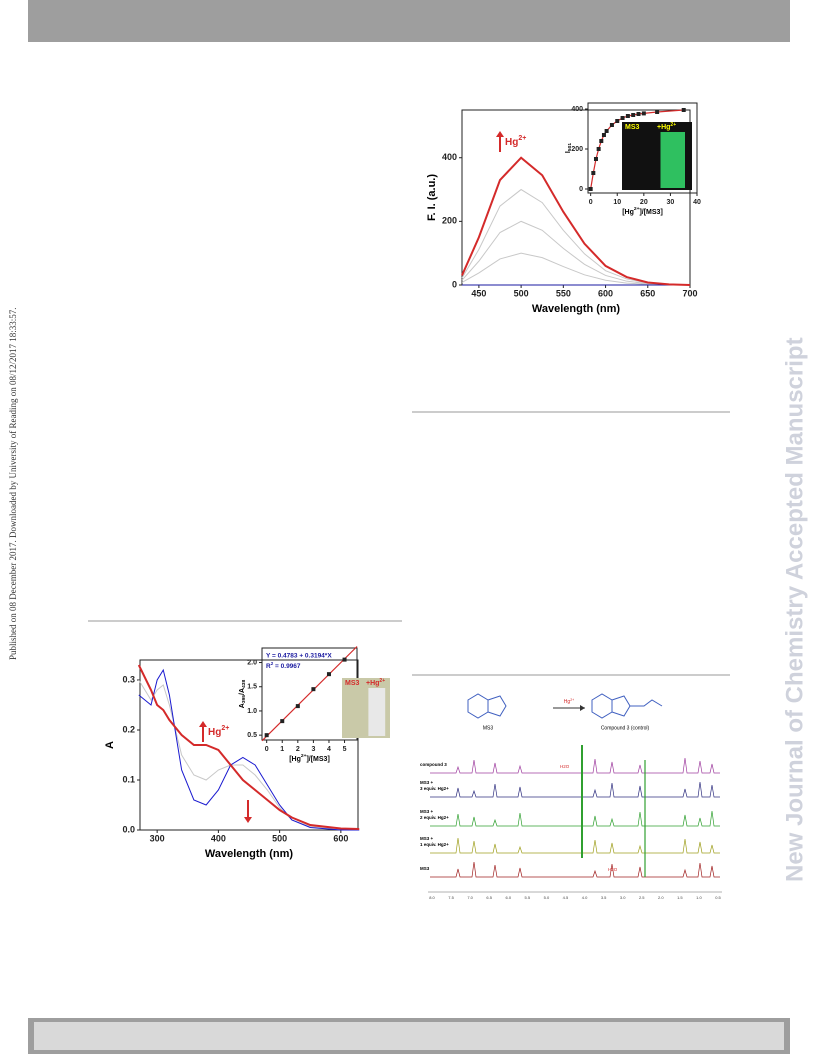  I want to click on x-tick-label: 4, so click(329, 749).